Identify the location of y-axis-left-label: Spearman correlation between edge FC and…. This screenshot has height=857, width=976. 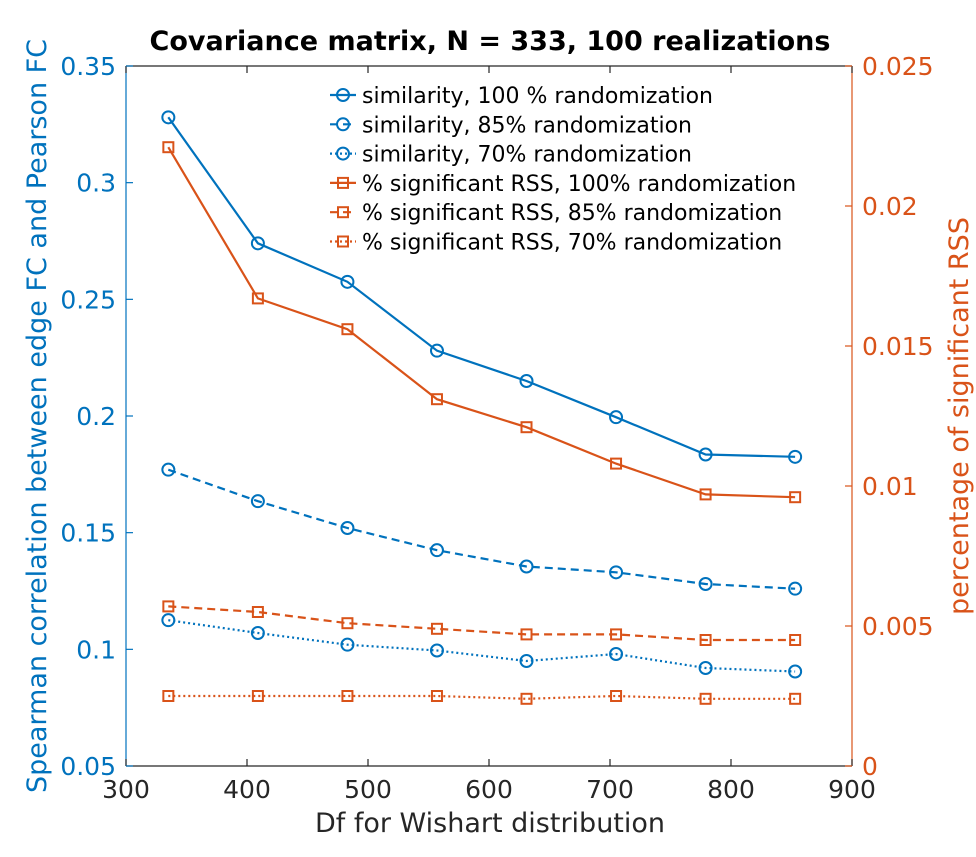
(37, 416).